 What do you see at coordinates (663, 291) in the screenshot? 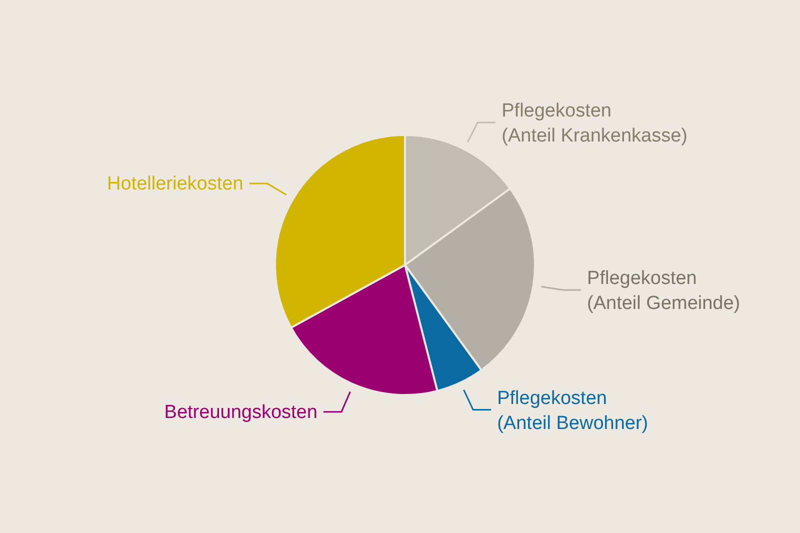
I see `slice-label: Pflegekosten (Anteil Gemeinde)` at bounding box center [663, 291].